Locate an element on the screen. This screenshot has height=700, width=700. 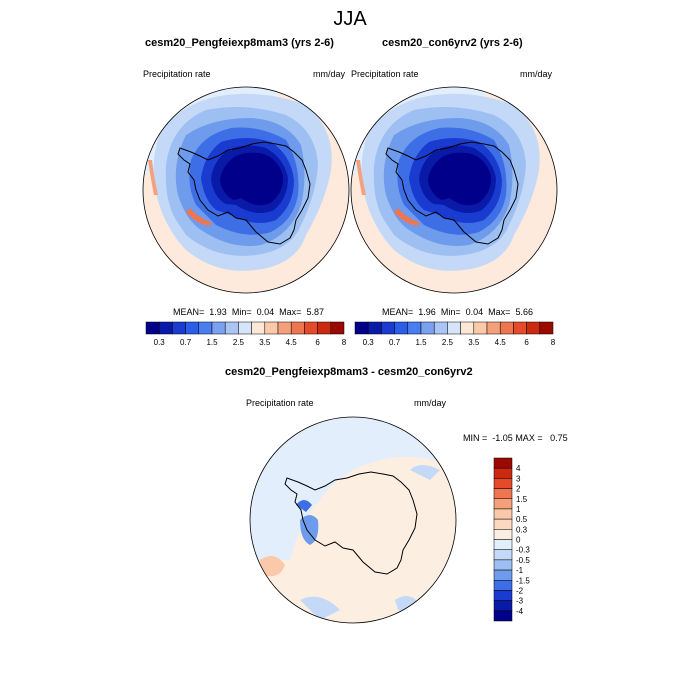
colorbar-tick-label: 4 is located at coordinates (518, 468).